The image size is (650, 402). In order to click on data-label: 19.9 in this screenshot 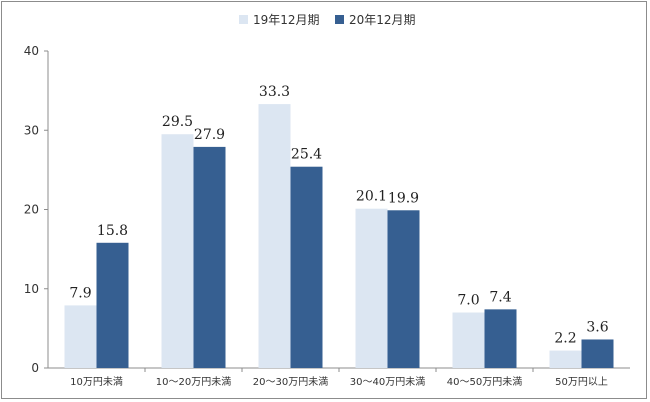, I will do `click(403, 198)`.